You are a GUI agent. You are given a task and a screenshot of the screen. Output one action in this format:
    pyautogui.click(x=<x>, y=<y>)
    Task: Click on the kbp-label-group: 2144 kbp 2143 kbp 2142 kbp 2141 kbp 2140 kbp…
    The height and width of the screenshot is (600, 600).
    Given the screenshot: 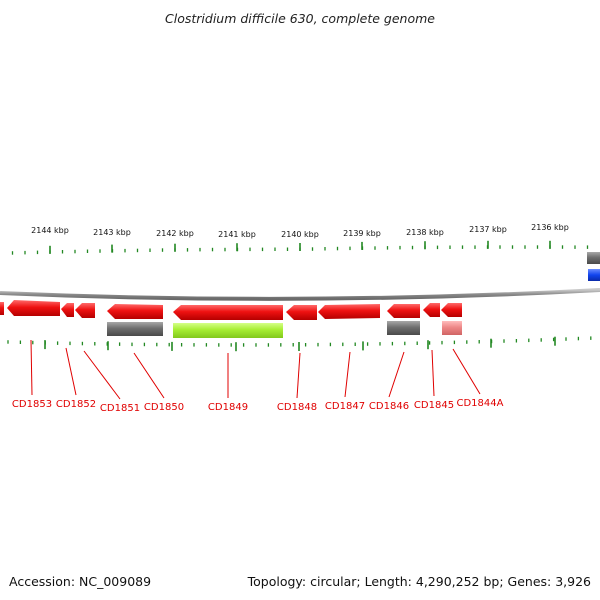 What is the action you would take?
    pyautogui.click(x=300, y=231)
    